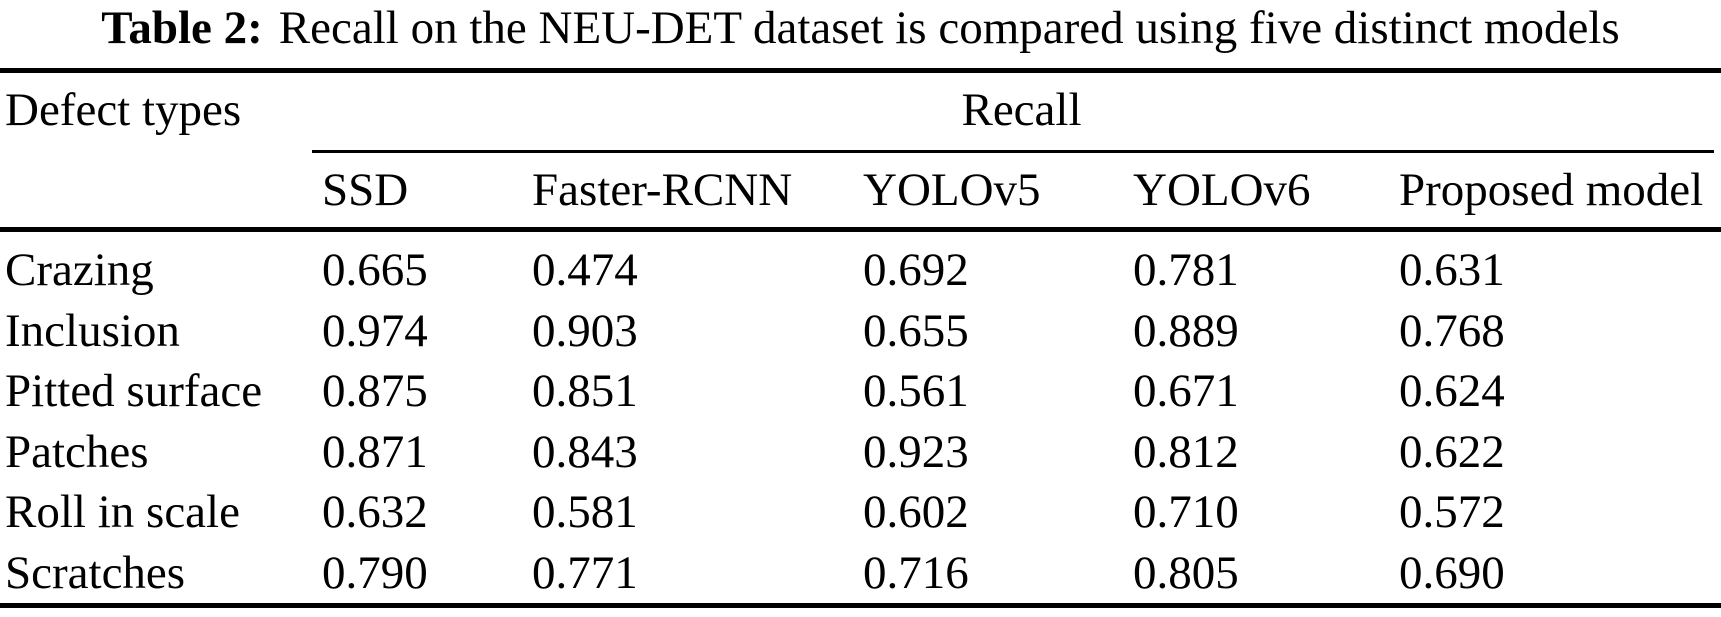 The height and width of the screenshot is (617, 1721). What do you see at coordinates (860, 452) in the screenshot?
I see `table-row: Patches 0.871 0.843 0.923 0.812 0.622` at bounding box center [860, 452].